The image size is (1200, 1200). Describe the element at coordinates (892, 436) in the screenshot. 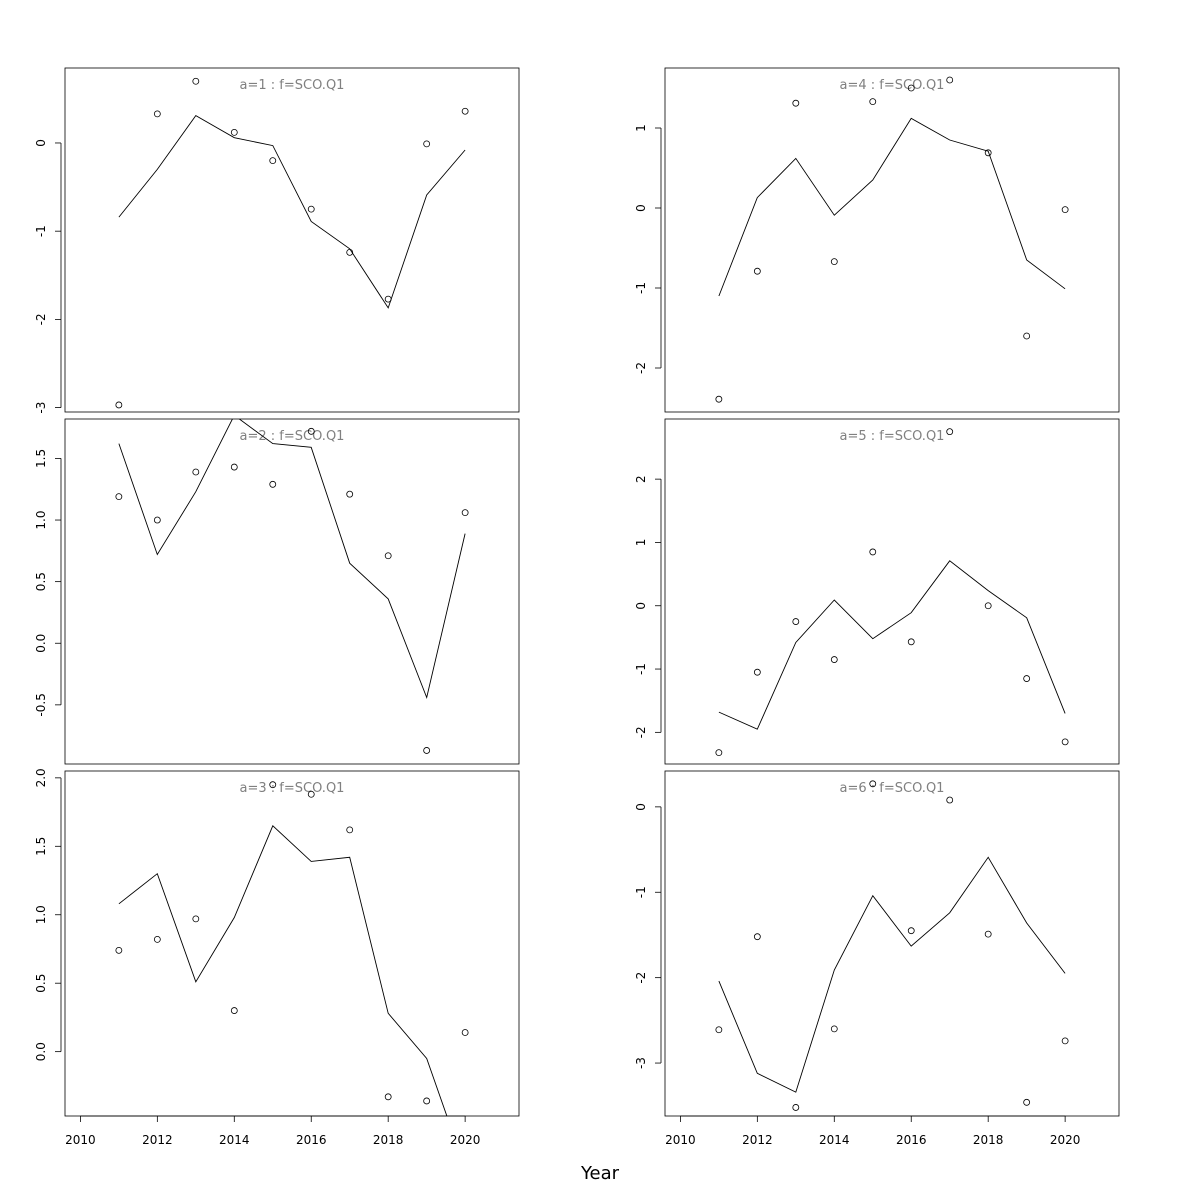

I see `panel-title: a=5 : f=SCO.Q1` at that location.